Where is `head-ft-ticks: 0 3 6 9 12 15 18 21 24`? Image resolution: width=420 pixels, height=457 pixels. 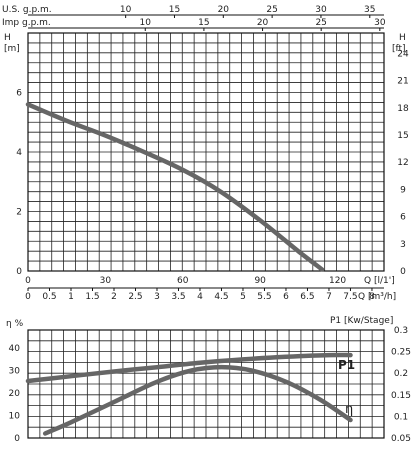
head-ft-ticks: 0 3 6 9 12 15 18 21 24 is located at coordinates (403, 163).